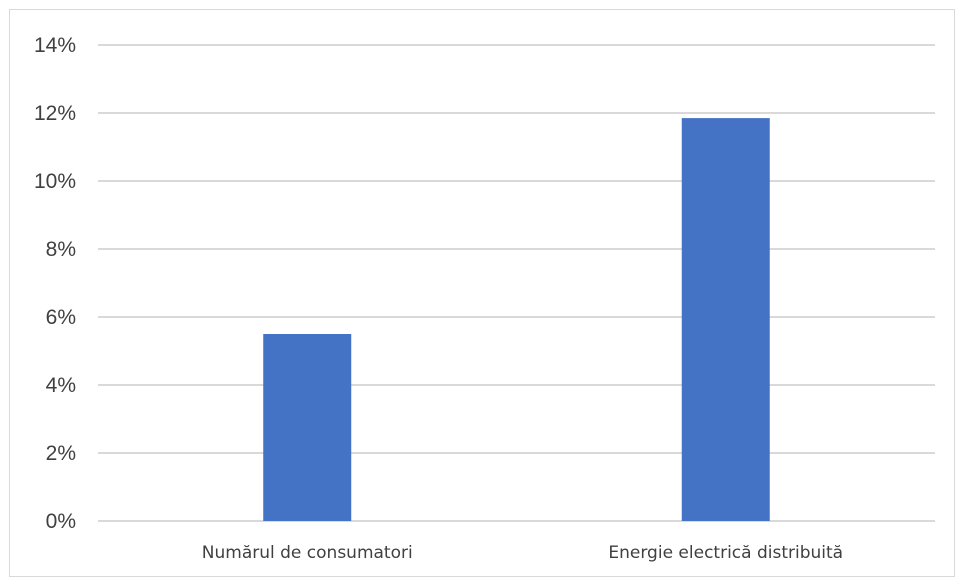 The image size is (957, 579). What do you see at coordinates (61, 317) in the screenshot?
I see `y-tick-label: 6%` at bounding box center [61, 317].